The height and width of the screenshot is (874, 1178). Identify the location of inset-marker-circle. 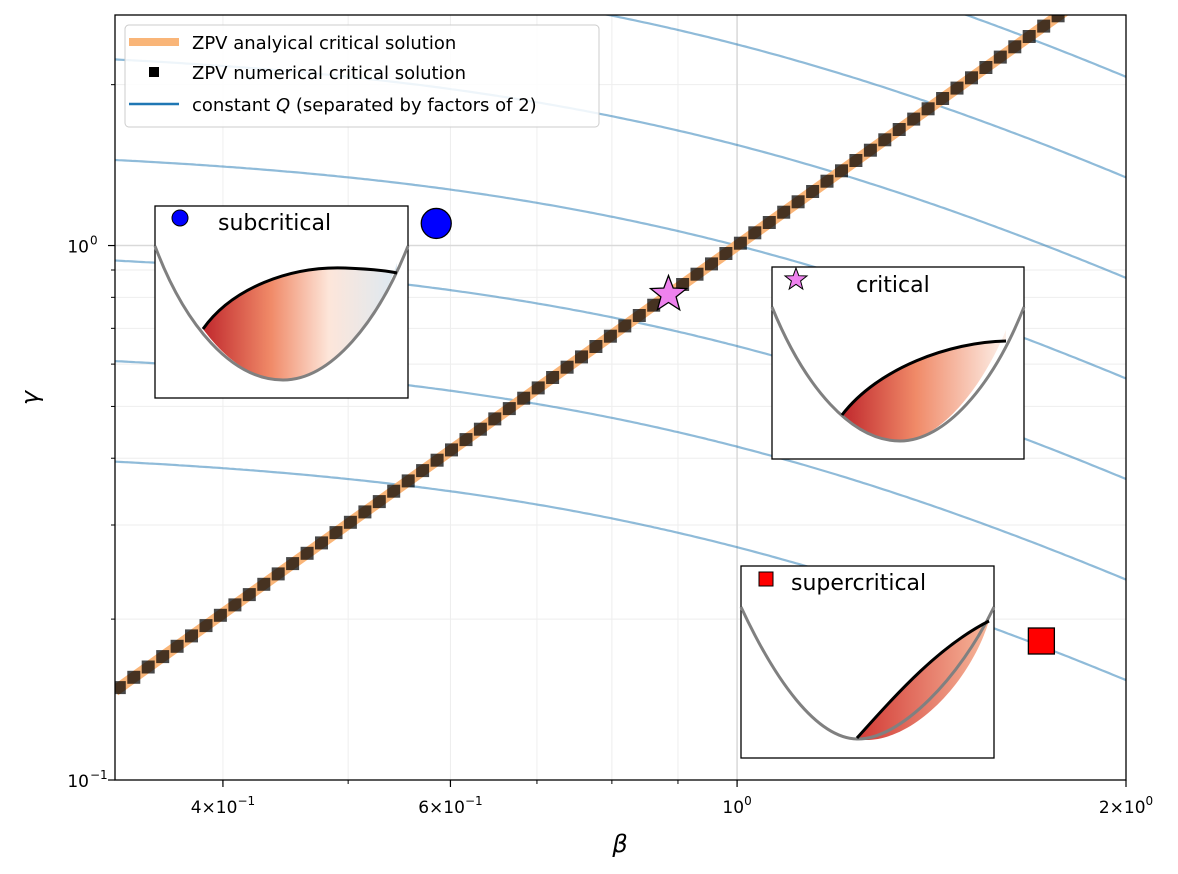
(180, 218).